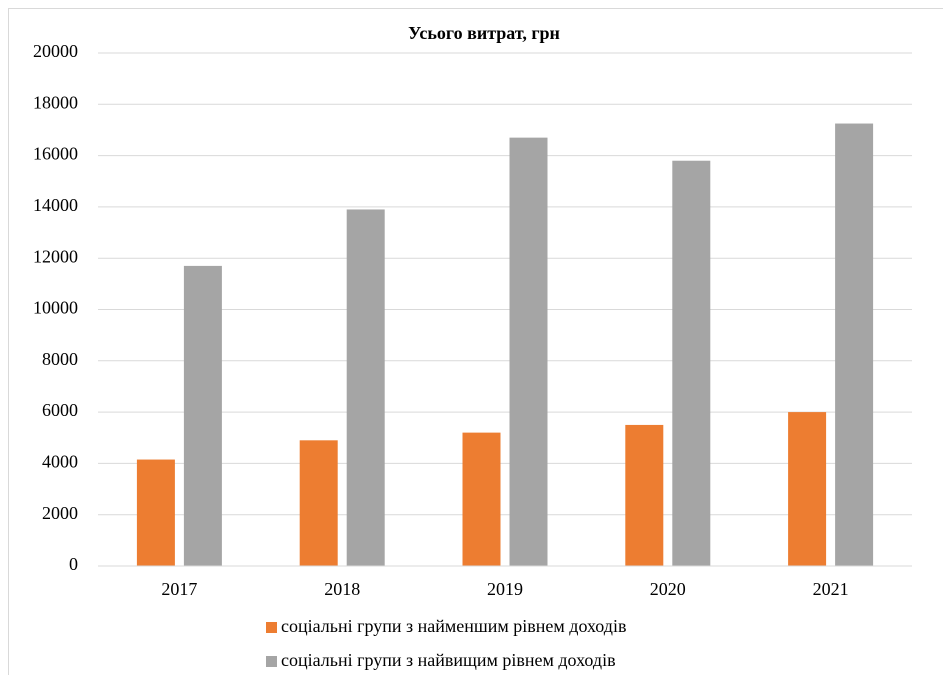 Image resolution: width=943 pixels, height=675 pixels. What do you see at coordinates (55, 51) in the screenshot?
I see `y-tick-label: 20000` at bounding box center [55, 51].